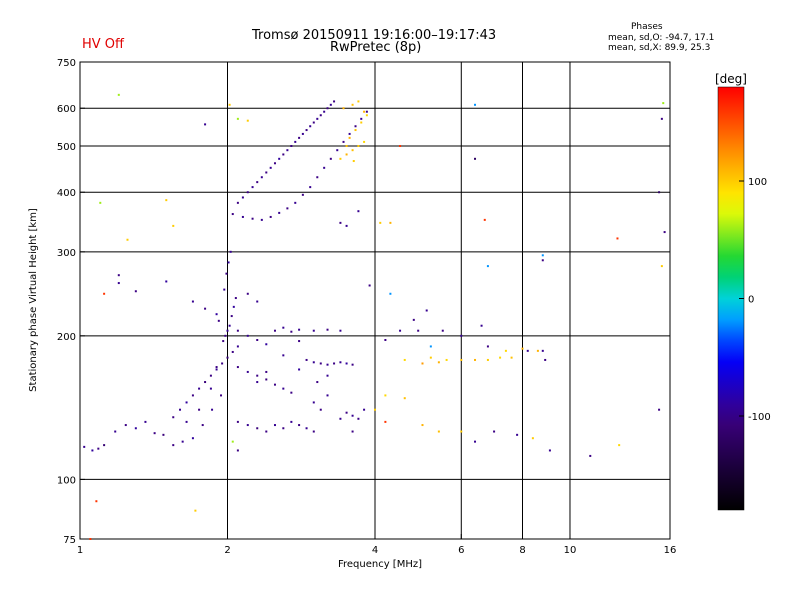  Describe the element at coordinates (647, 27) in the screenshot. I see `phases-heading: Phases` at that location.